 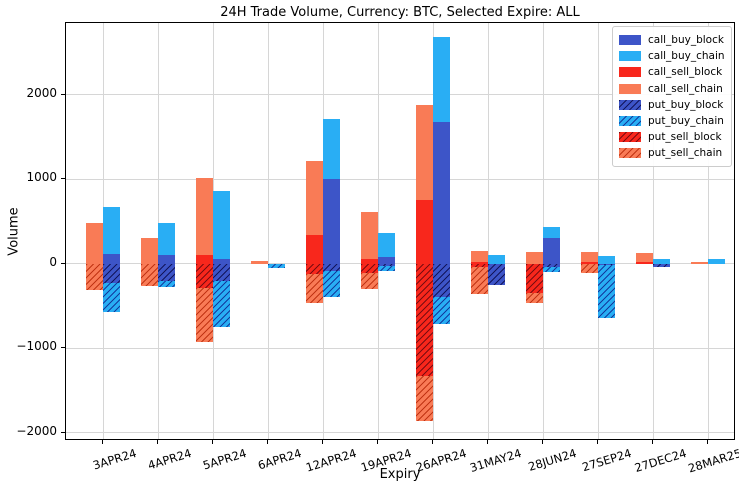 What do you see at coordinates (672, 153) in the screenshot?
I see `legend-item: put_sell_chain` at bounding box center [672, 153].